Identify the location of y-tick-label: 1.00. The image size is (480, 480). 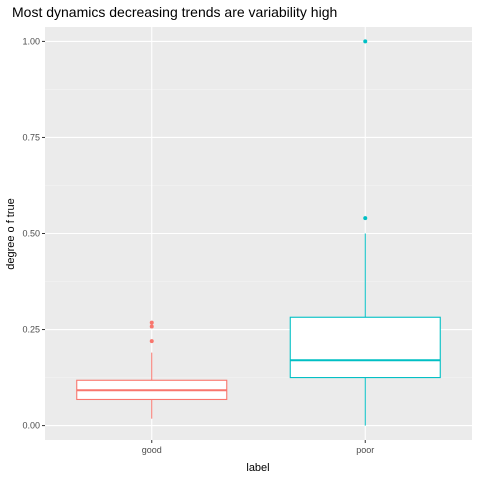
(31, 41).